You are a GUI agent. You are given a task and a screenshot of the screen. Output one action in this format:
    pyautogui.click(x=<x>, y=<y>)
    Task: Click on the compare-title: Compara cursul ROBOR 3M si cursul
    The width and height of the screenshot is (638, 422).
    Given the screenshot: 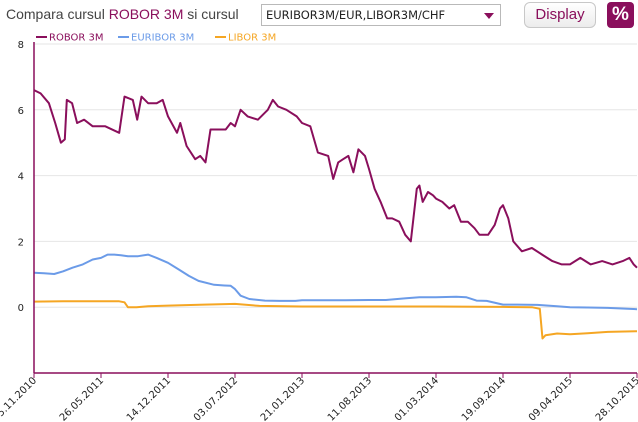 What is the action you would take?
    pyautogui.click(x=122, y=14)
    